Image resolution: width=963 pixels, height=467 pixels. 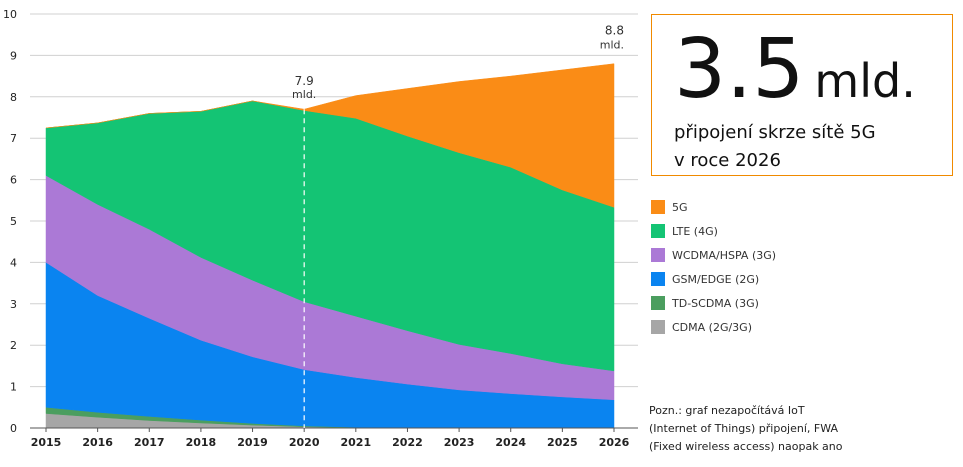 What do you see at coordinates (614, 31) in the screenshot?
I see `end-value-label: 8.8` at bounding box center [614, 31].